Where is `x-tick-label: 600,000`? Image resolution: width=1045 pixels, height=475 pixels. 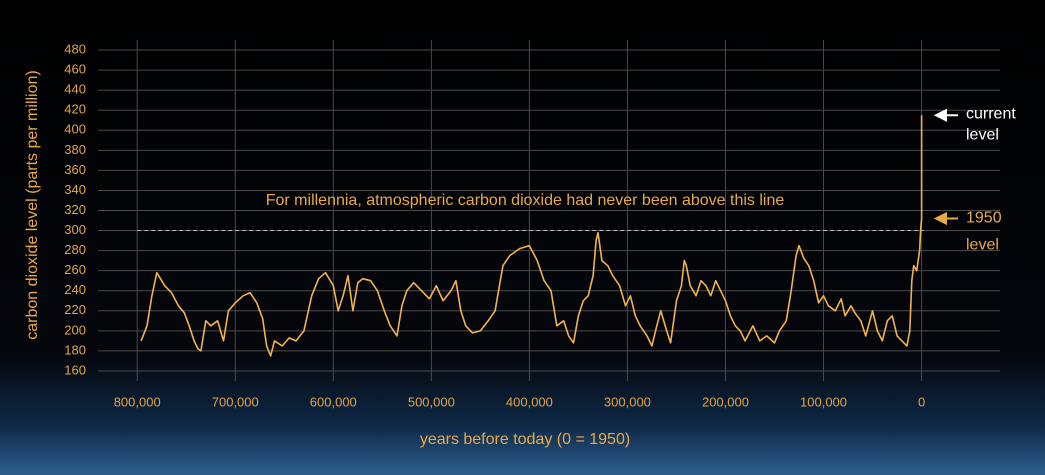 x-tick-label: 600,000 is located at coordinates (333, 401).